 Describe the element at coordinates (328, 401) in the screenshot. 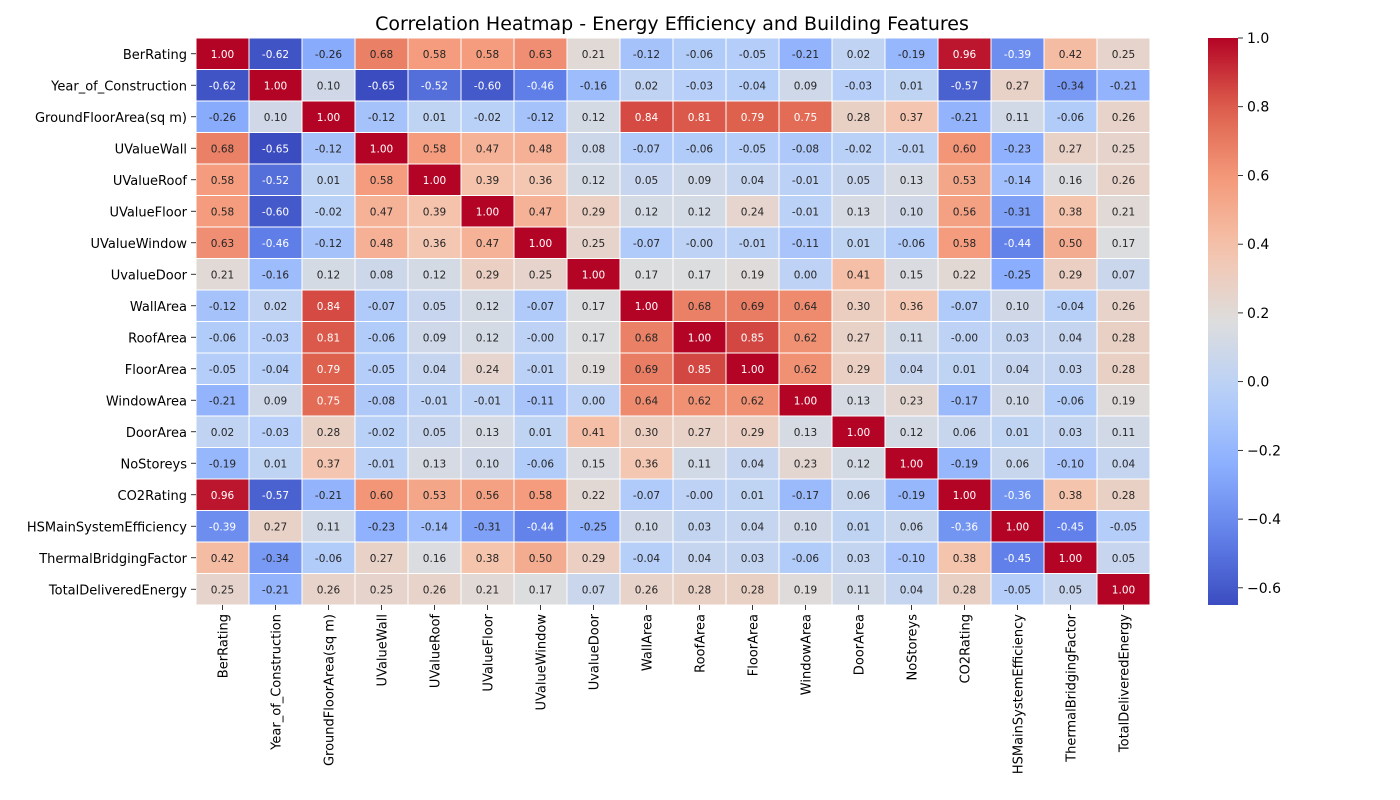

I see `cell-value-label: 0.75` at that location.